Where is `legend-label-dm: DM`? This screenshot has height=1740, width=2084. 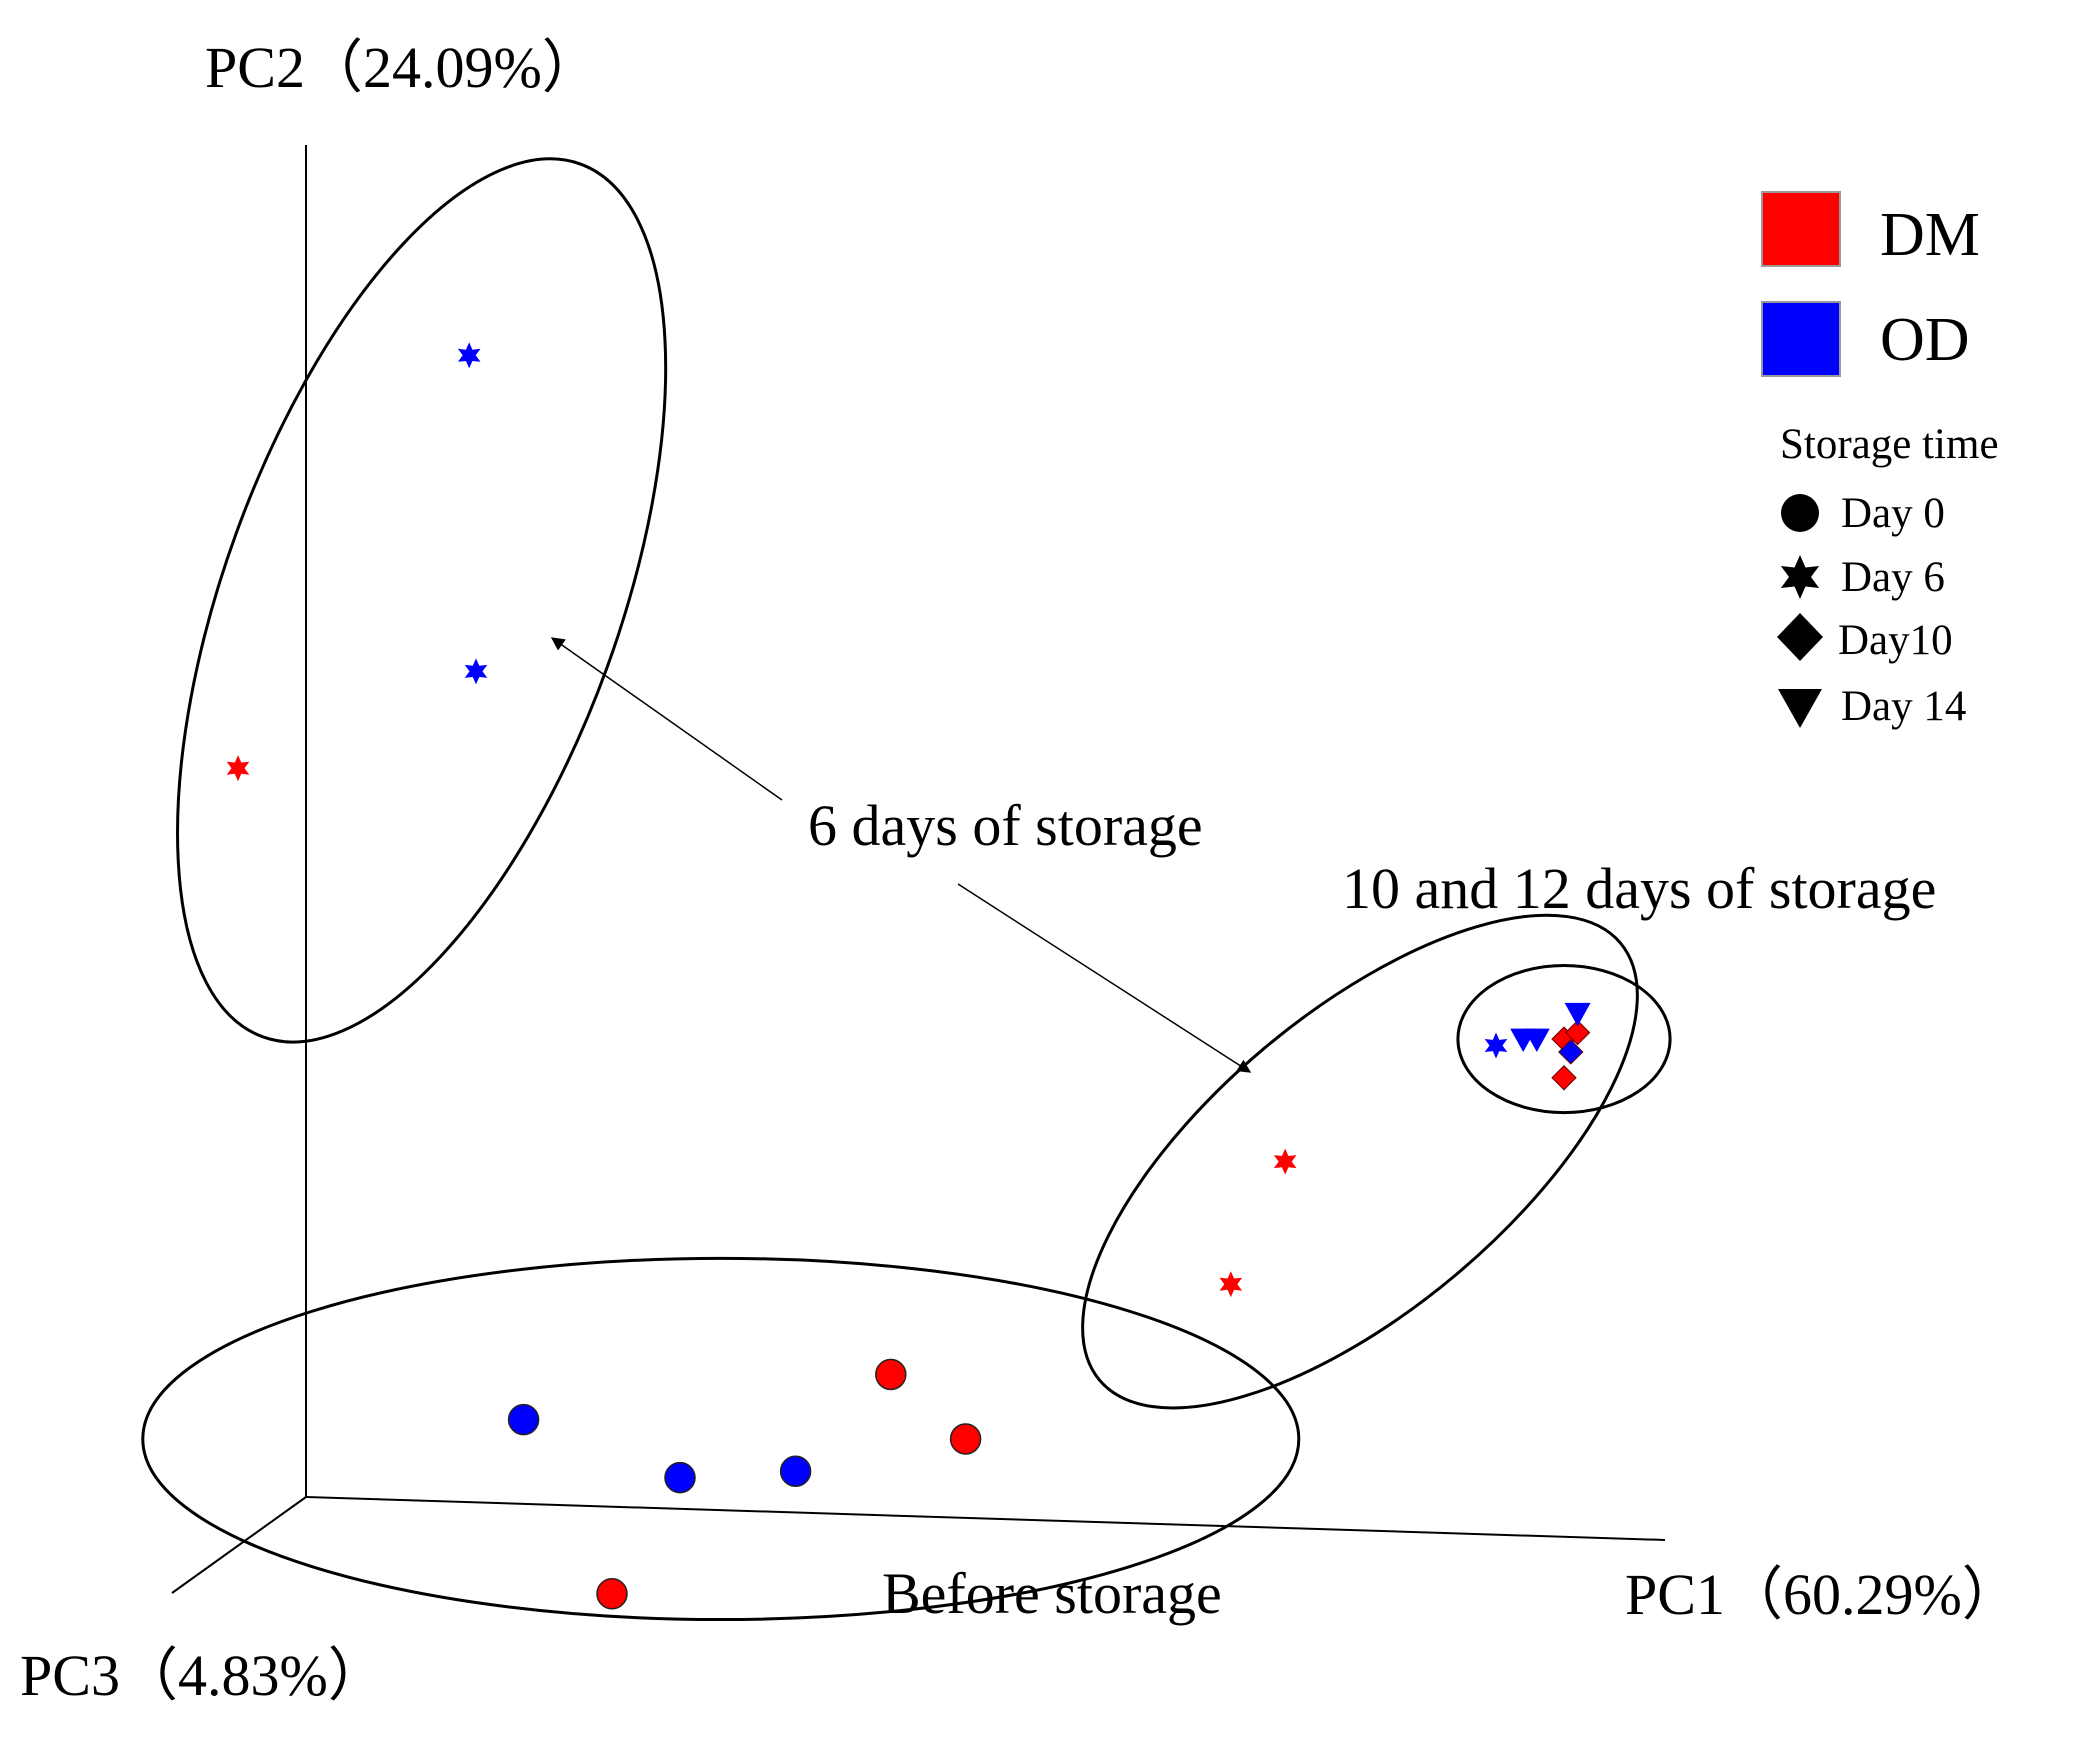
legend-label-dm: DM is located at coordinates (1930, 235).